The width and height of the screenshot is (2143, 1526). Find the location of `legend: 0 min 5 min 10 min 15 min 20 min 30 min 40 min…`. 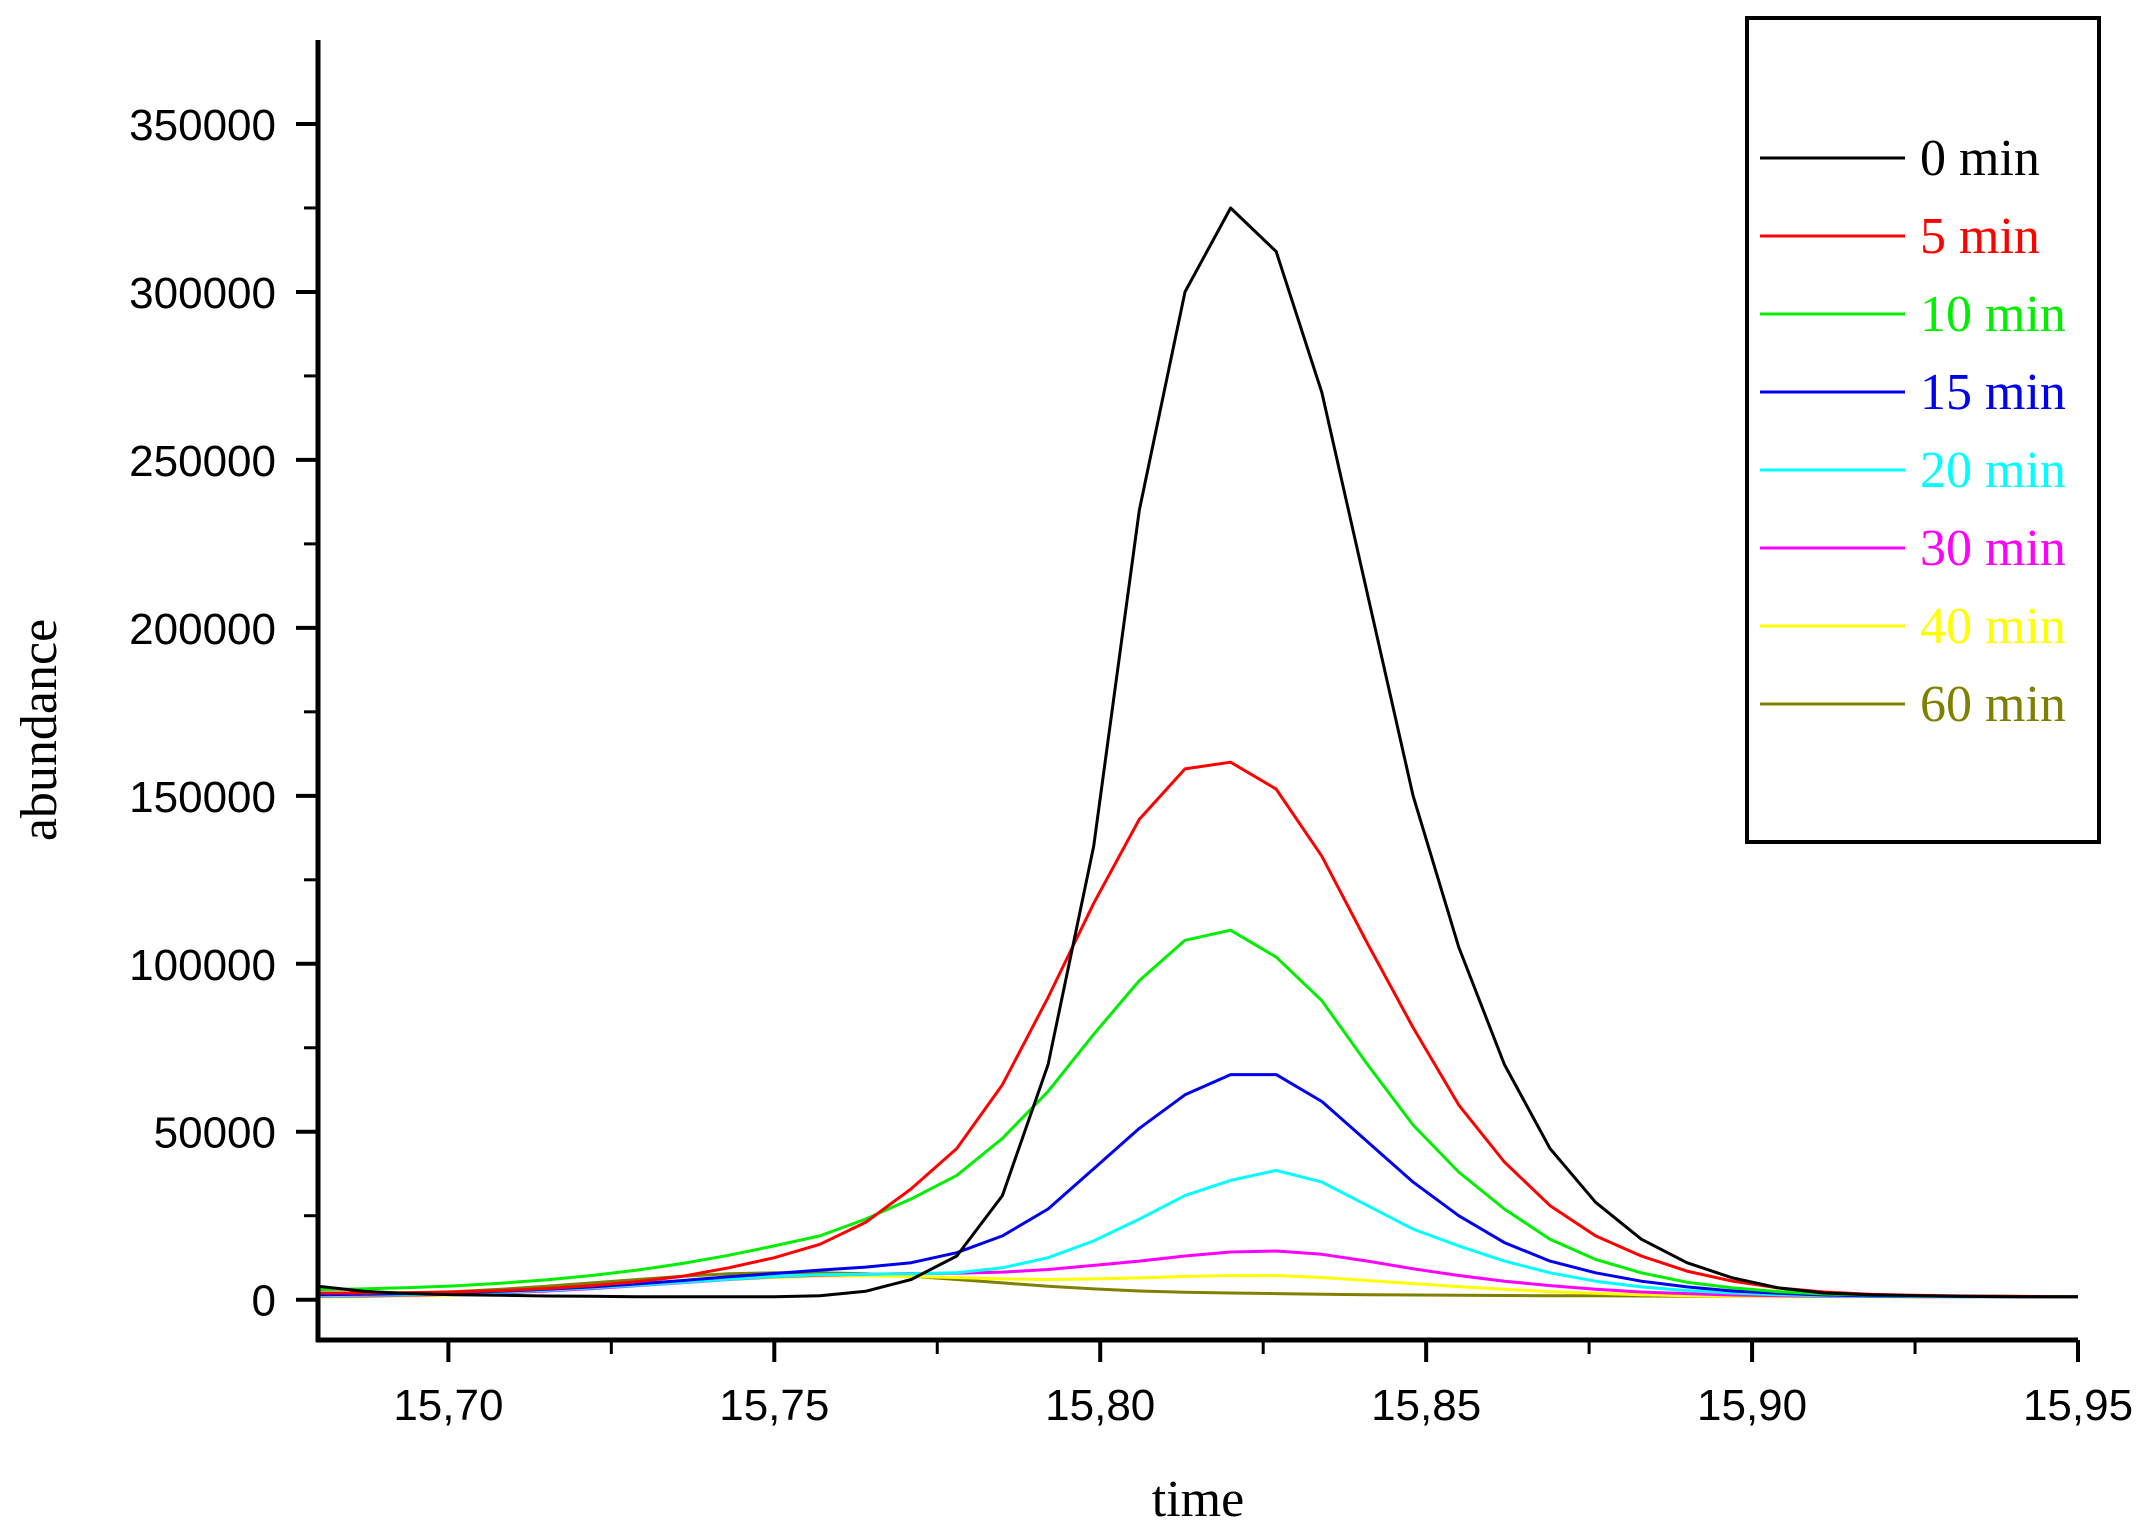

legend: 0 min 5 min 10 min 15 min 20 min 30 min 40 min… is located at coordinates (1923, 430).